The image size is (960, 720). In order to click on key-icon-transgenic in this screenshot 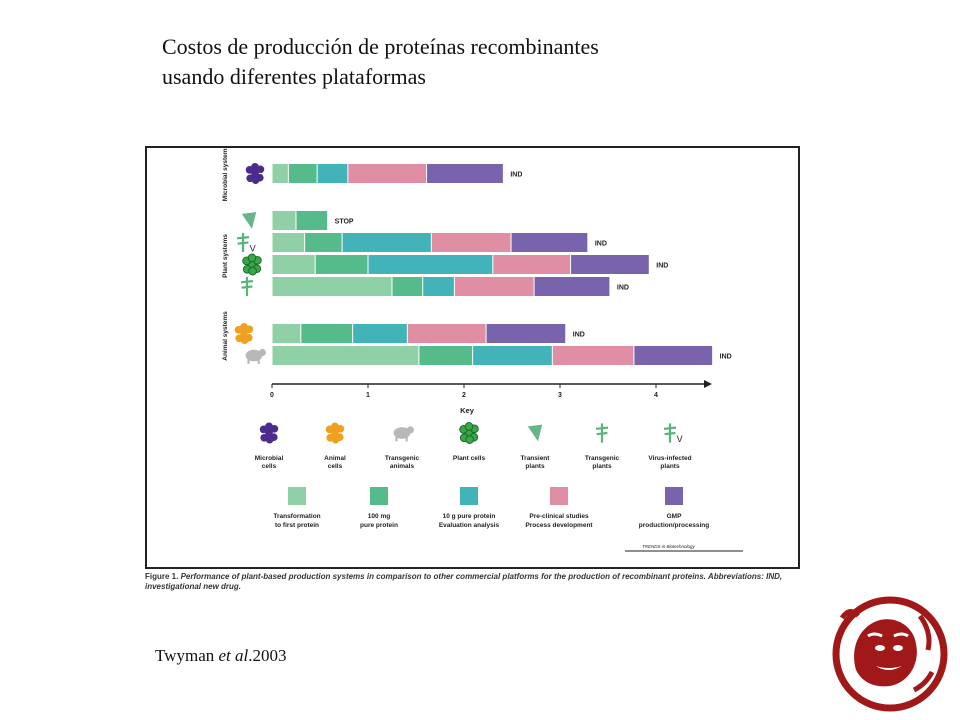, I will do `click(602, 433)`.